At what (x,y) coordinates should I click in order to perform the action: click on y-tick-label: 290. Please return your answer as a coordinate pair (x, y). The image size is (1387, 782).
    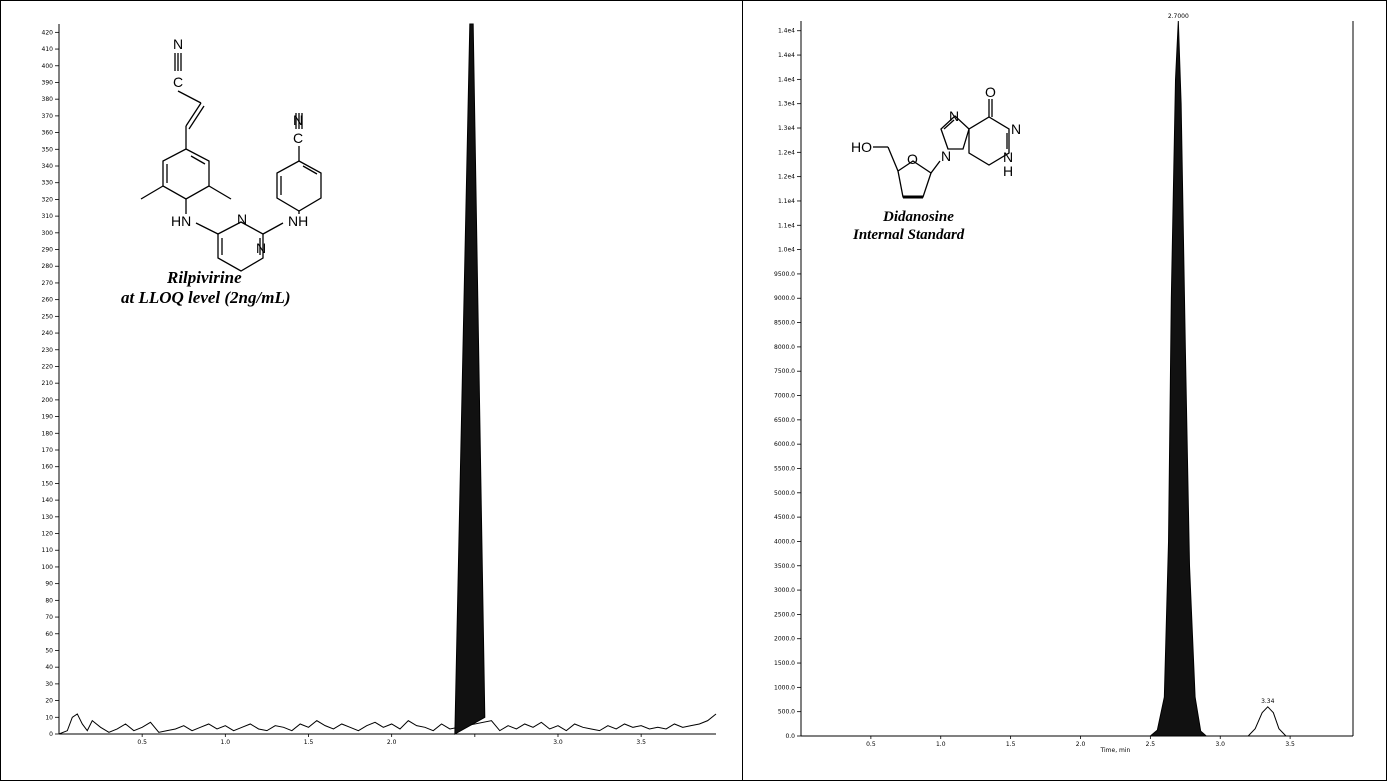
    Looking at the image, I should click on (48, 250).